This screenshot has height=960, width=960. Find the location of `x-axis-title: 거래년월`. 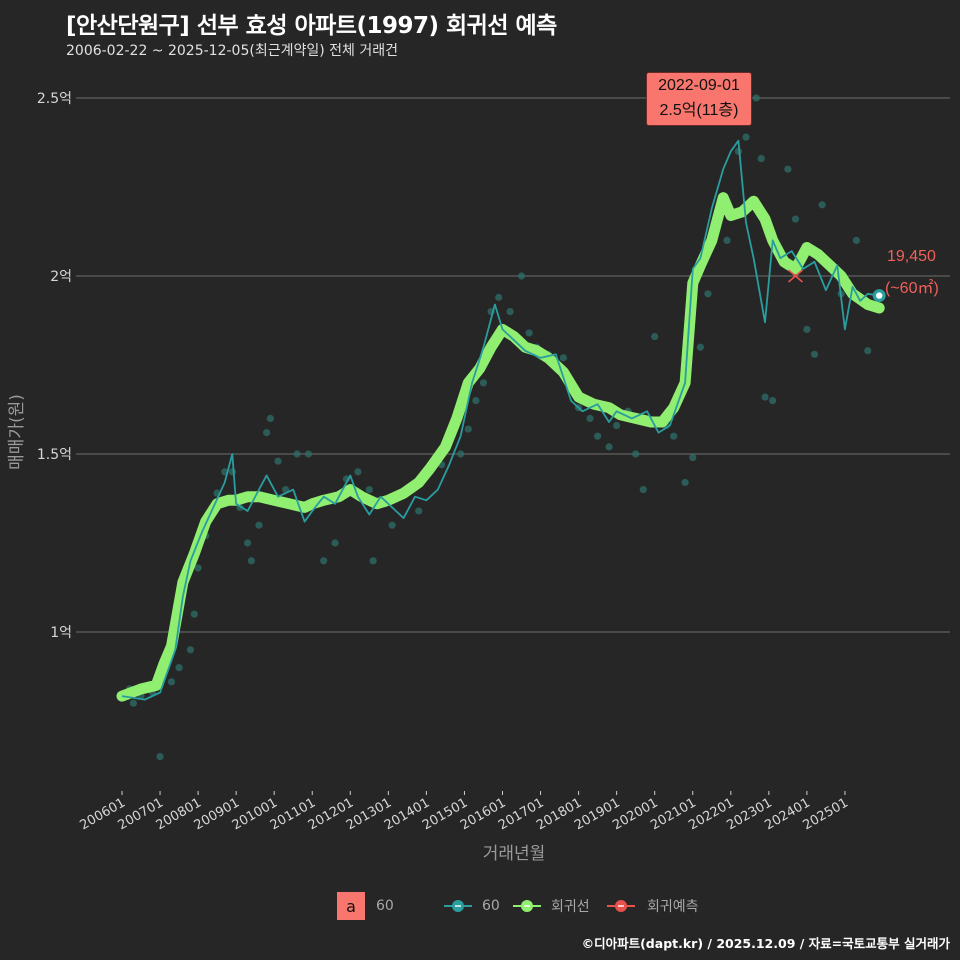

x-axis-title: 거래년월 is located at coordinates (514, 854).